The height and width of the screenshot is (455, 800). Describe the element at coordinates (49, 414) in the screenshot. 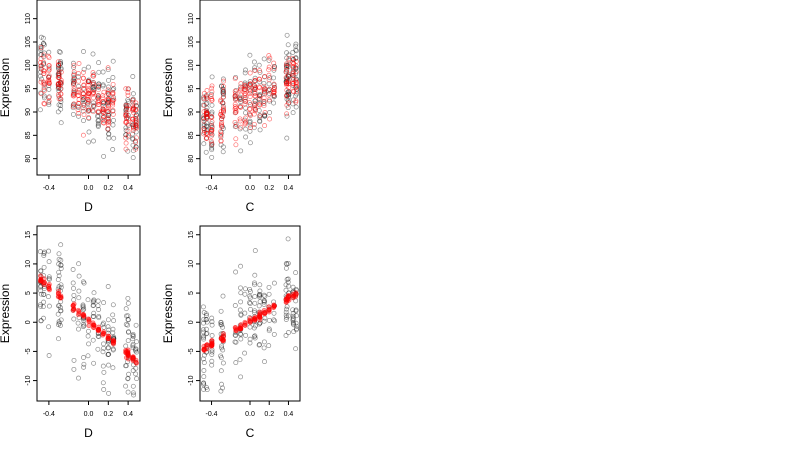

I see `x-tick-label: -0.4` at that location.